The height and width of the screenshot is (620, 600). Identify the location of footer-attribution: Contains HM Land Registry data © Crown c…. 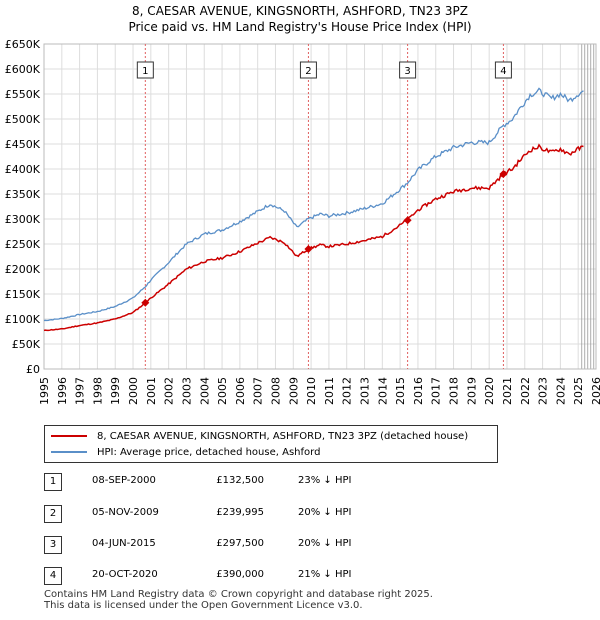
(238, 600).